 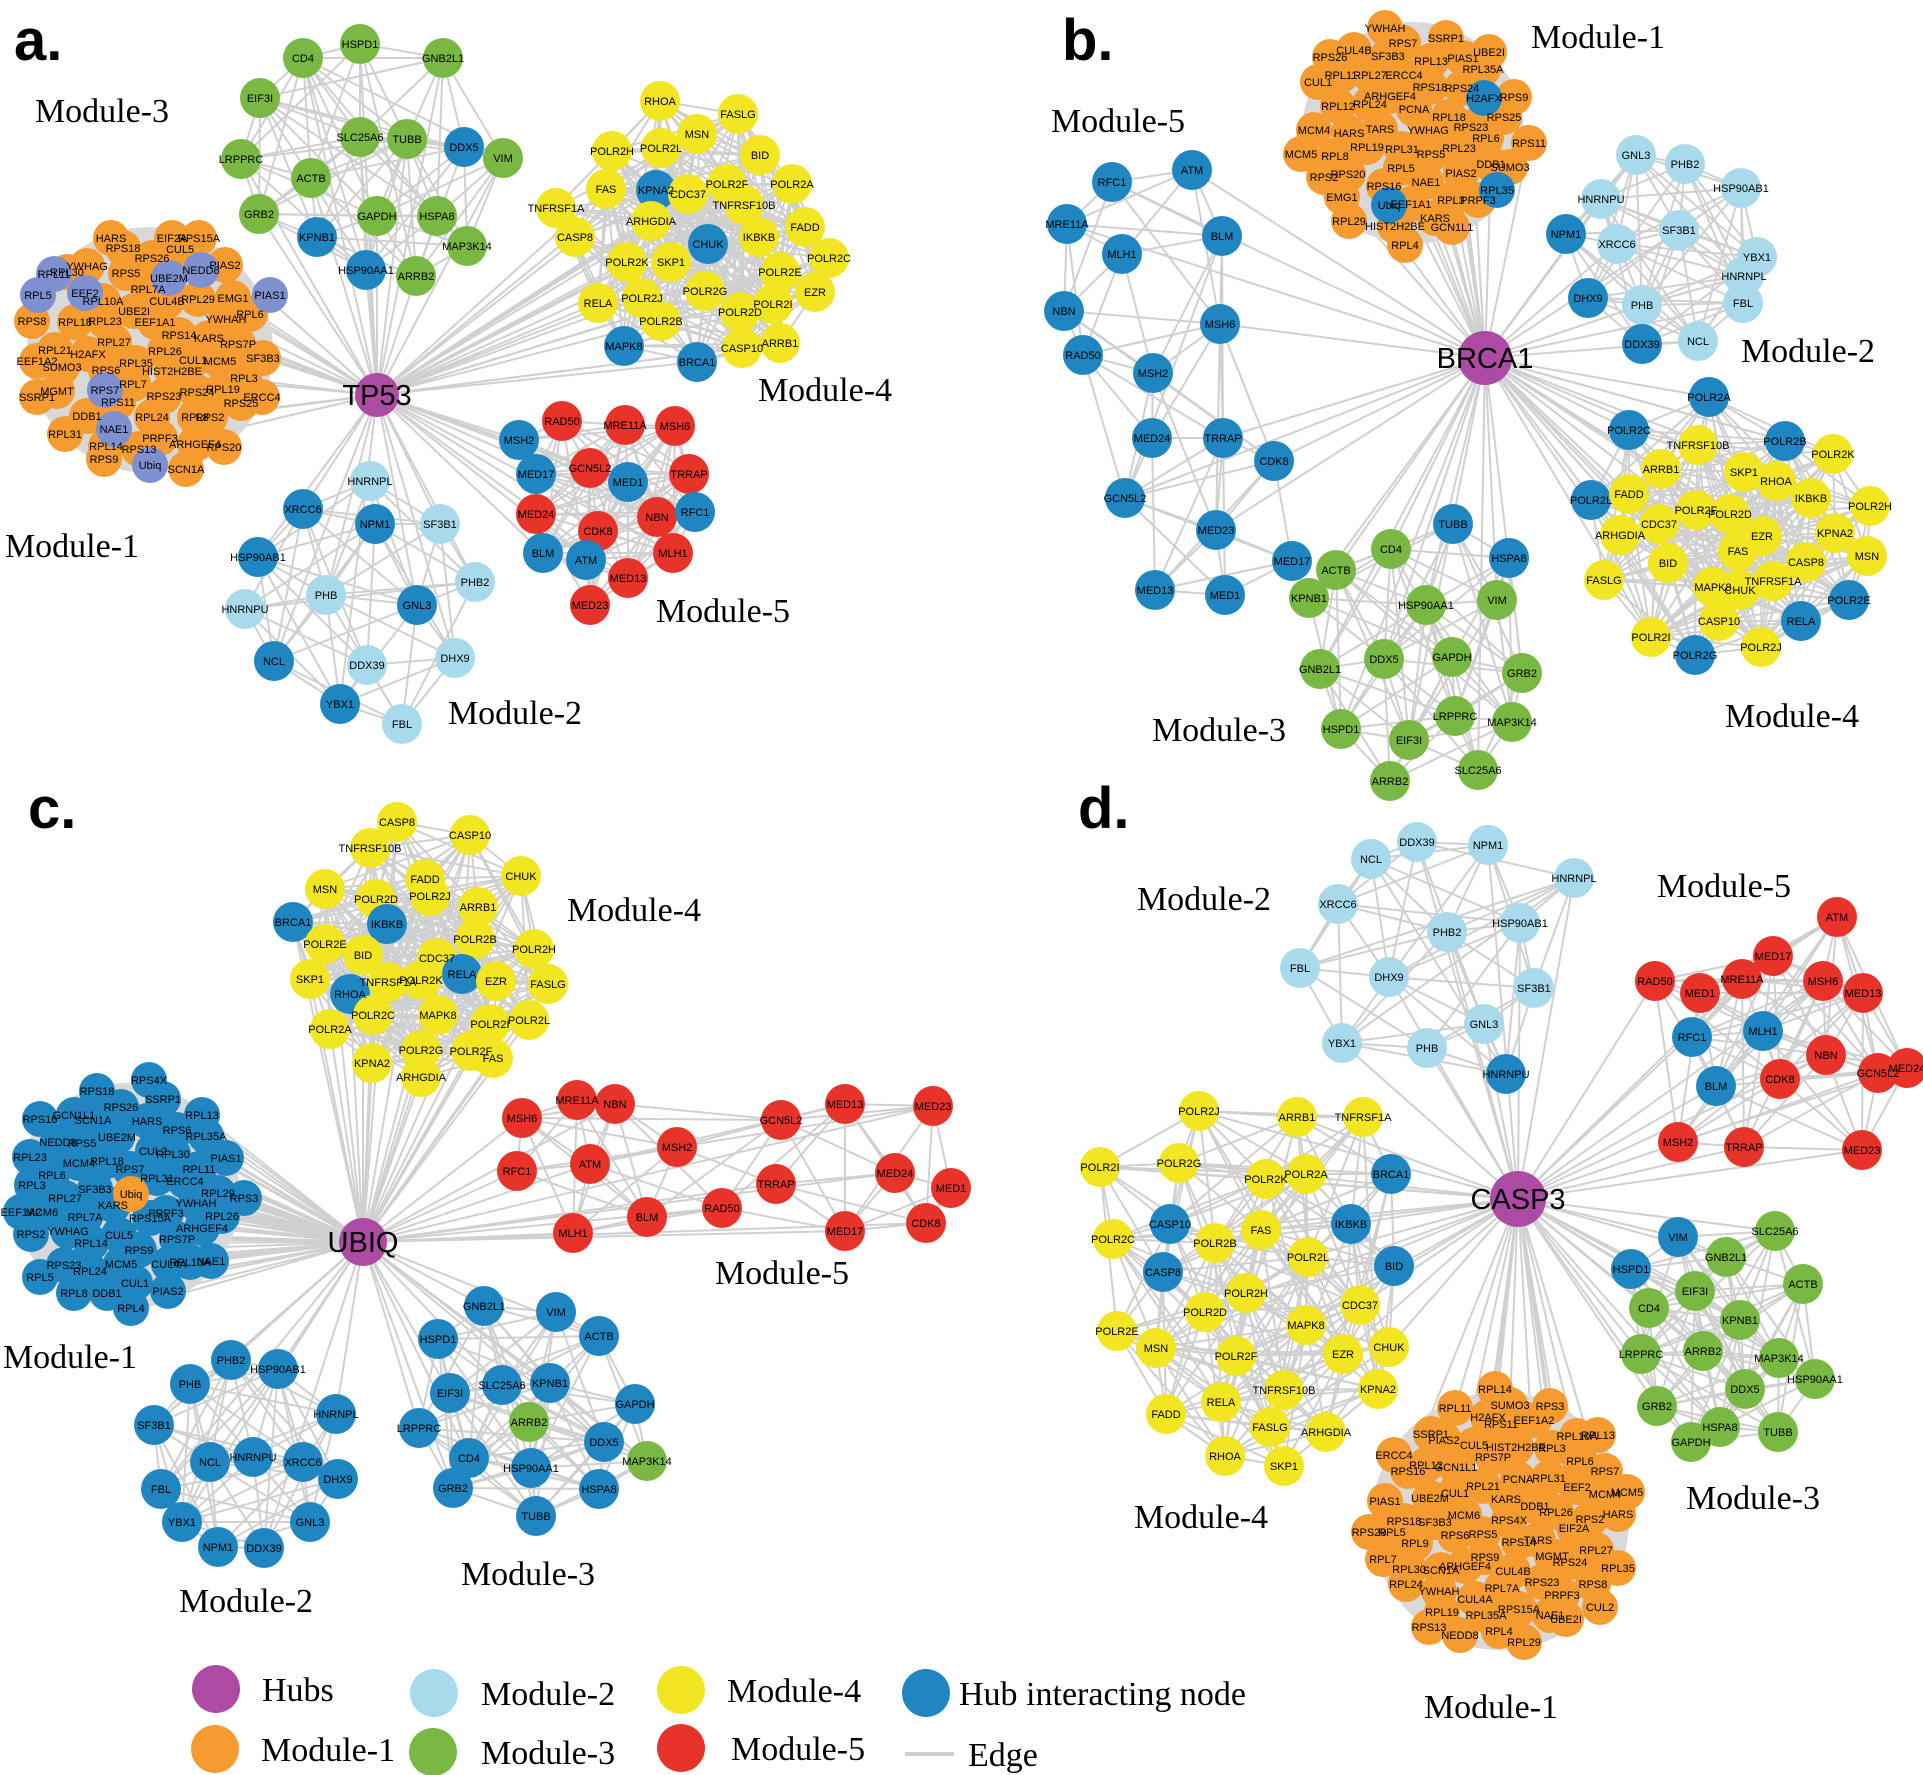 What do you see at coordinates (625, 426) in the screenshot?
I see `svg-text: MRE11A` at bounding box center [625, 426].